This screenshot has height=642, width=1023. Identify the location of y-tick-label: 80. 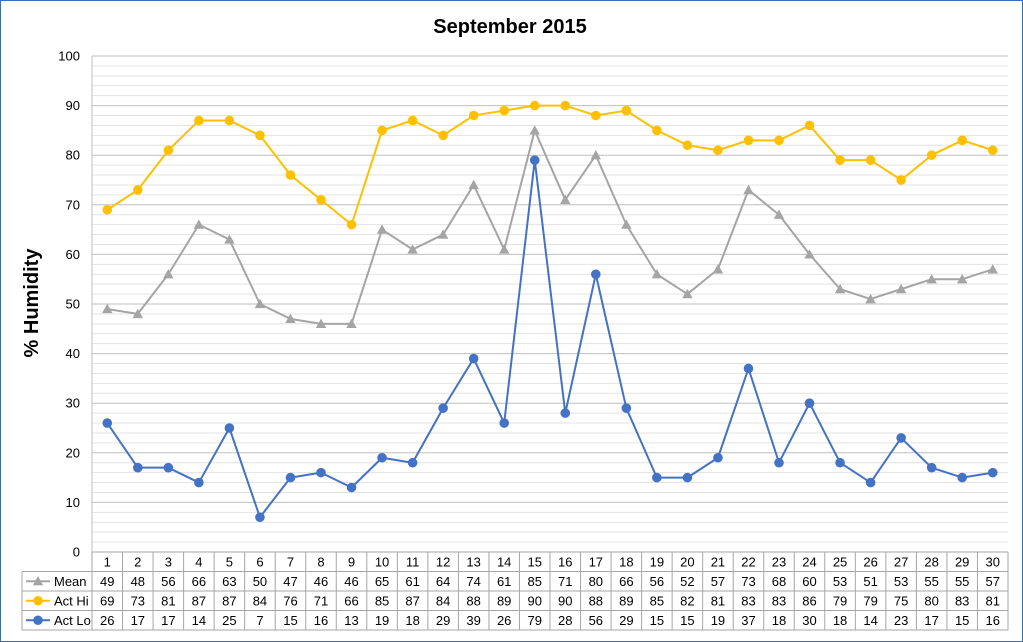
(73, 155).